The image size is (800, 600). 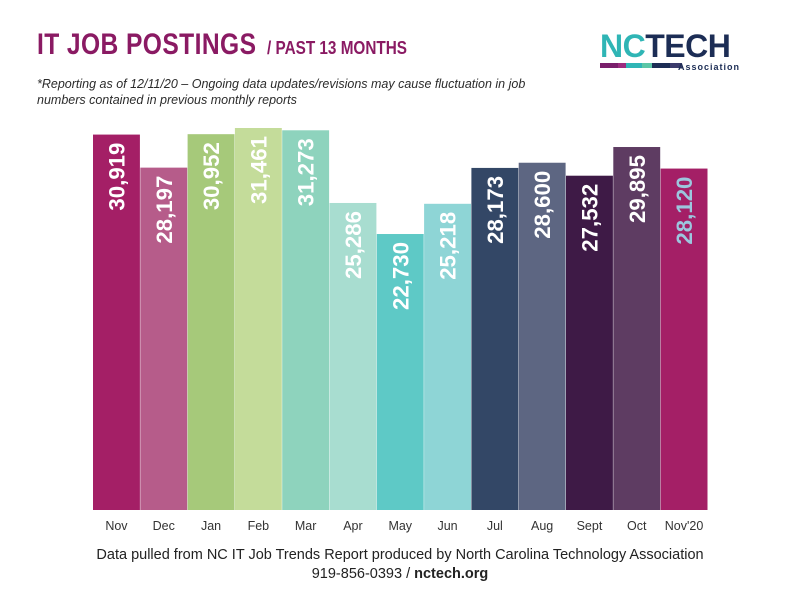 I want to click on x-tick-label: Jan, so click(x=211, y=526).